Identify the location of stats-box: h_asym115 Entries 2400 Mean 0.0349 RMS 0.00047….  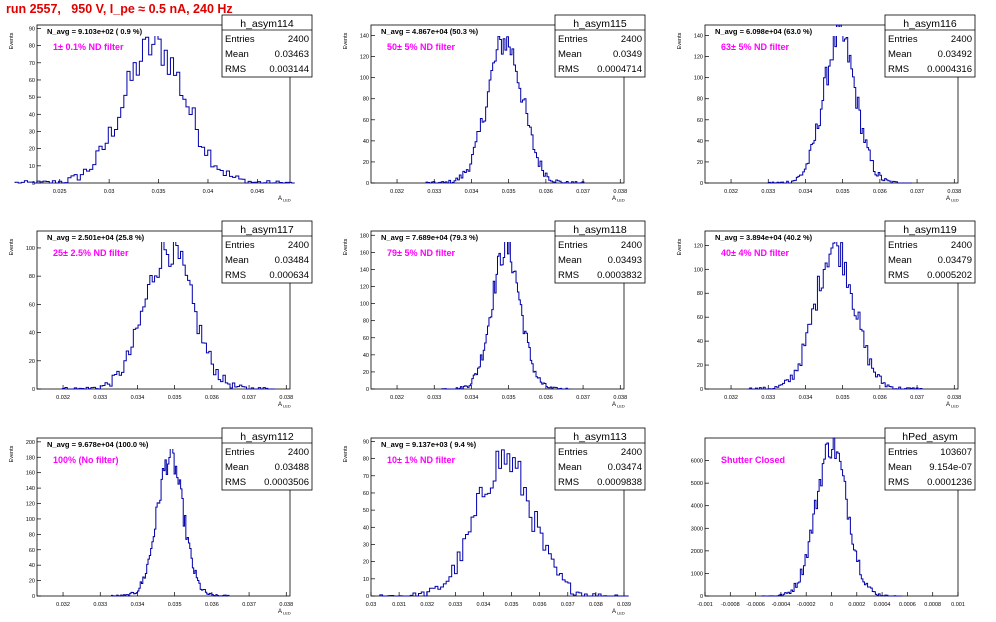
(600, 46).